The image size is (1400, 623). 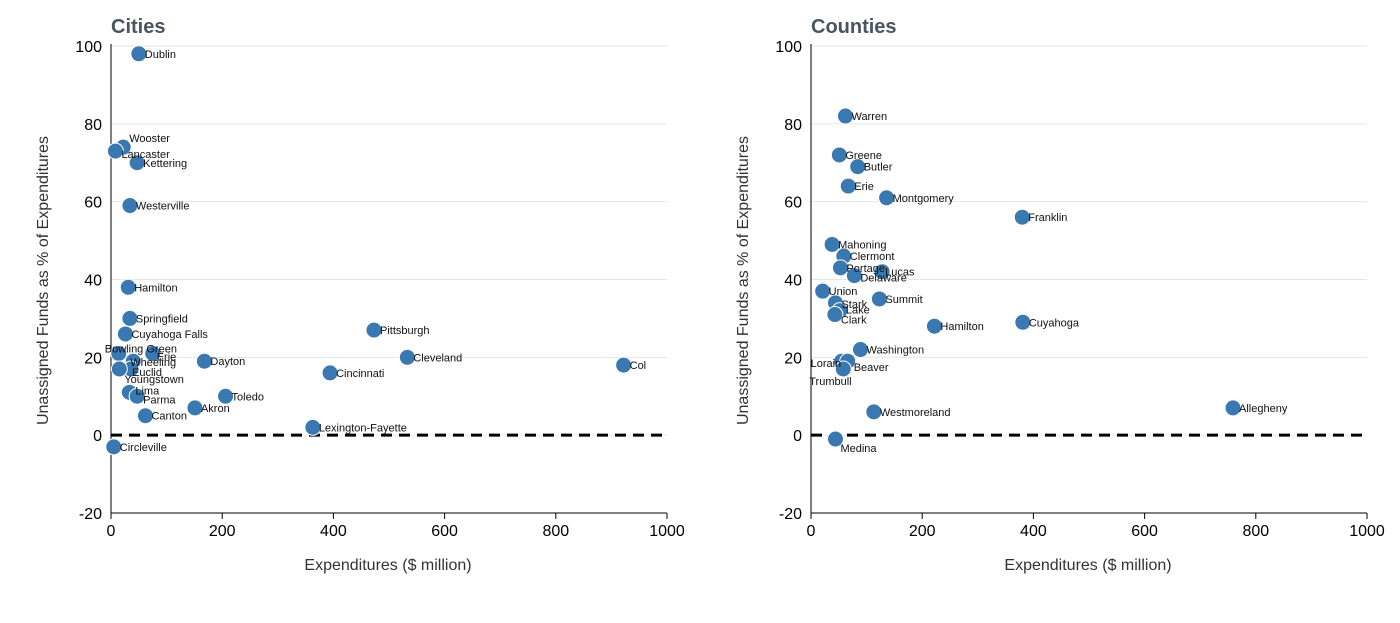 What do you see at coordinates (858, 449) in the screenshot?
I see `point-label: Medina` at bounding box center [858, 449].